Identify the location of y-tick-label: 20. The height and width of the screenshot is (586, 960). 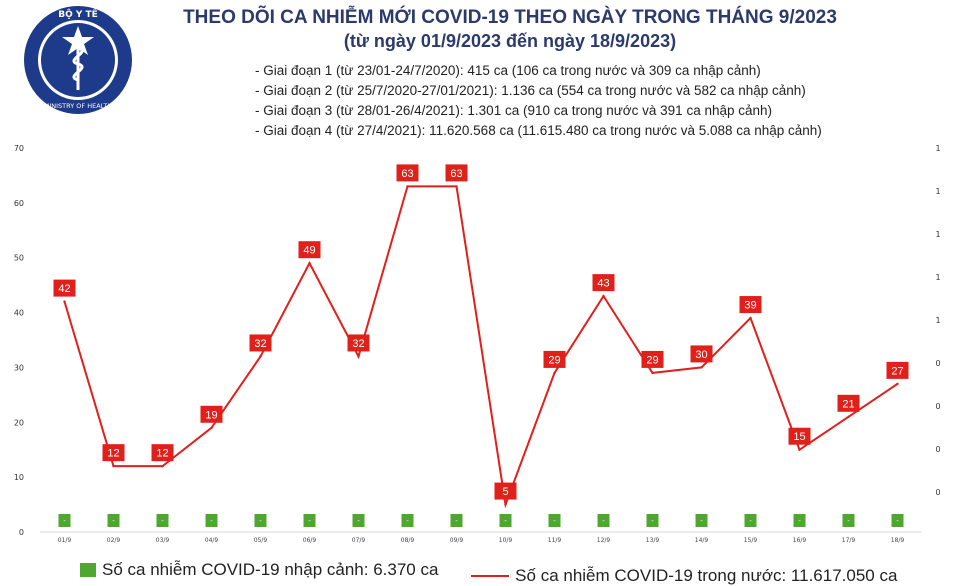
(19, 422).